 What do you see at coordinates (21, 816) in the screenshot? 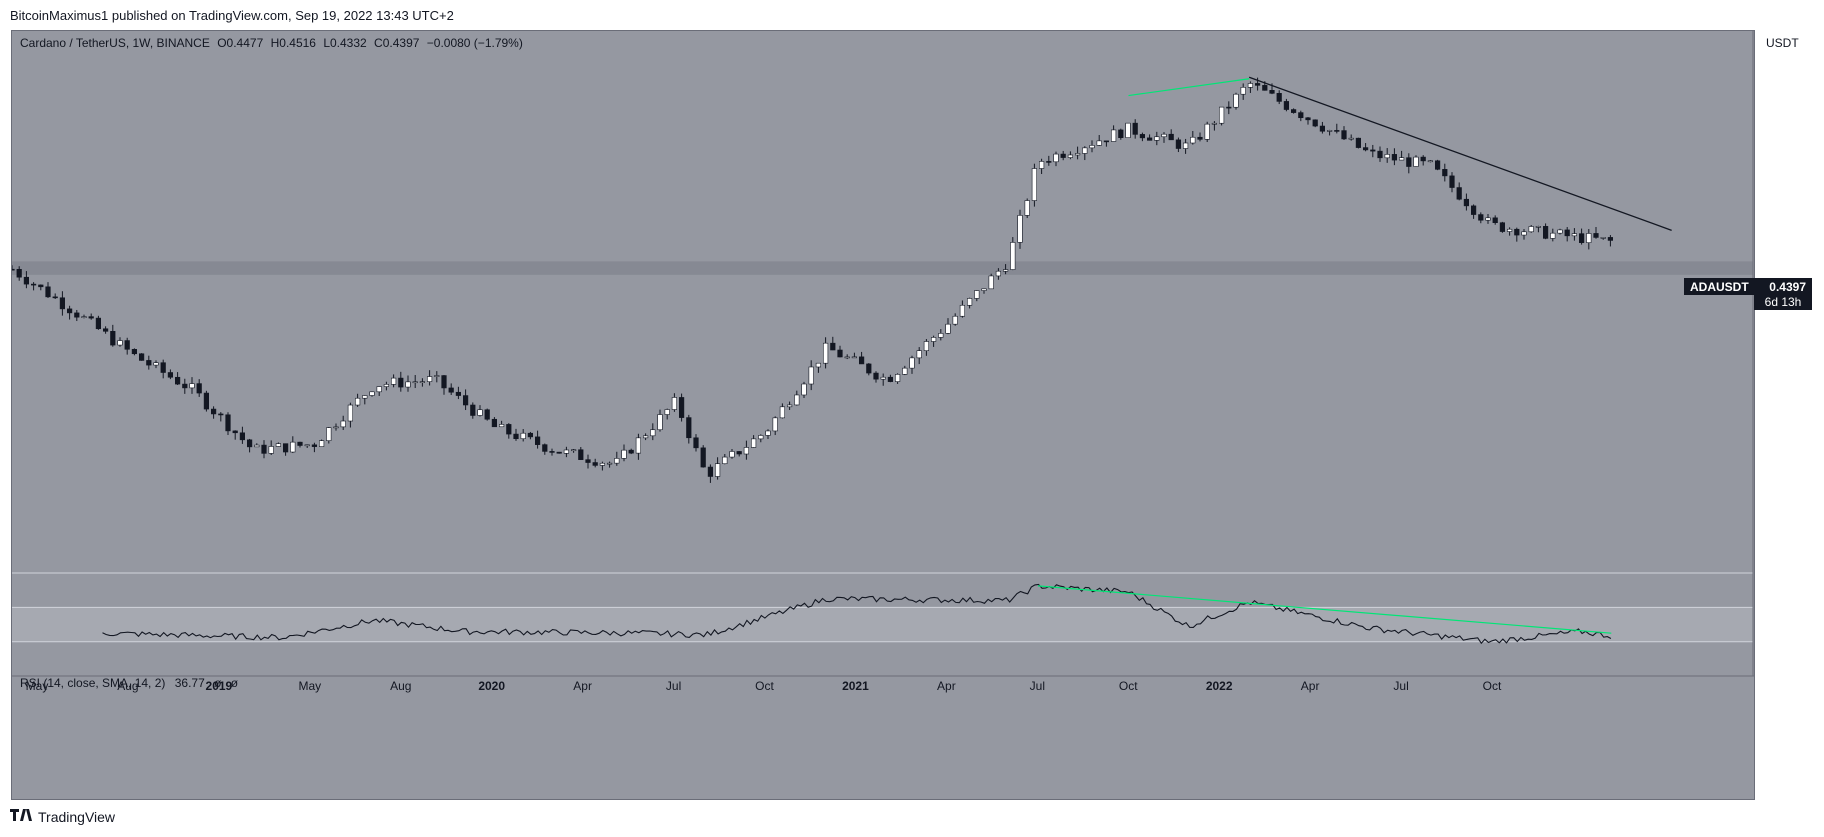
I see `tradingview-logo-icon` at bounding box center [21, 816].